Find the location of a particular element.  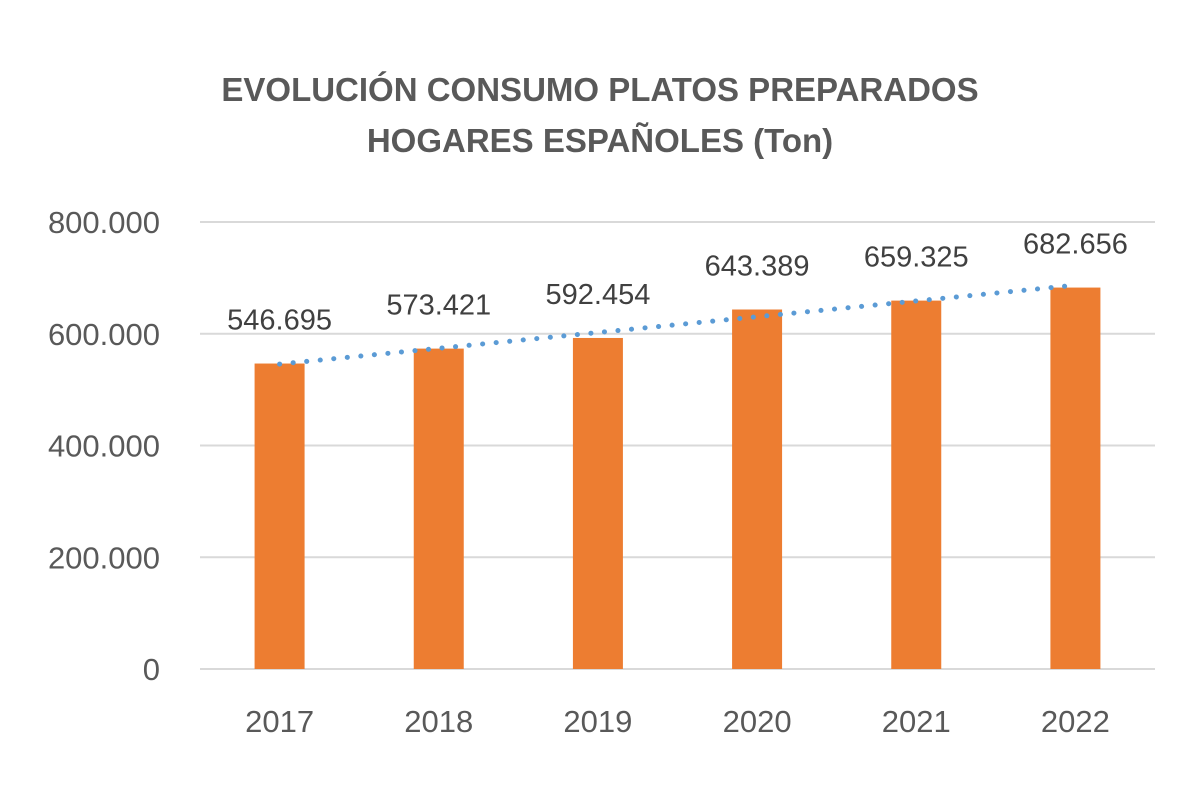

data-label: 659.325 is located at coordinates (916, 258).